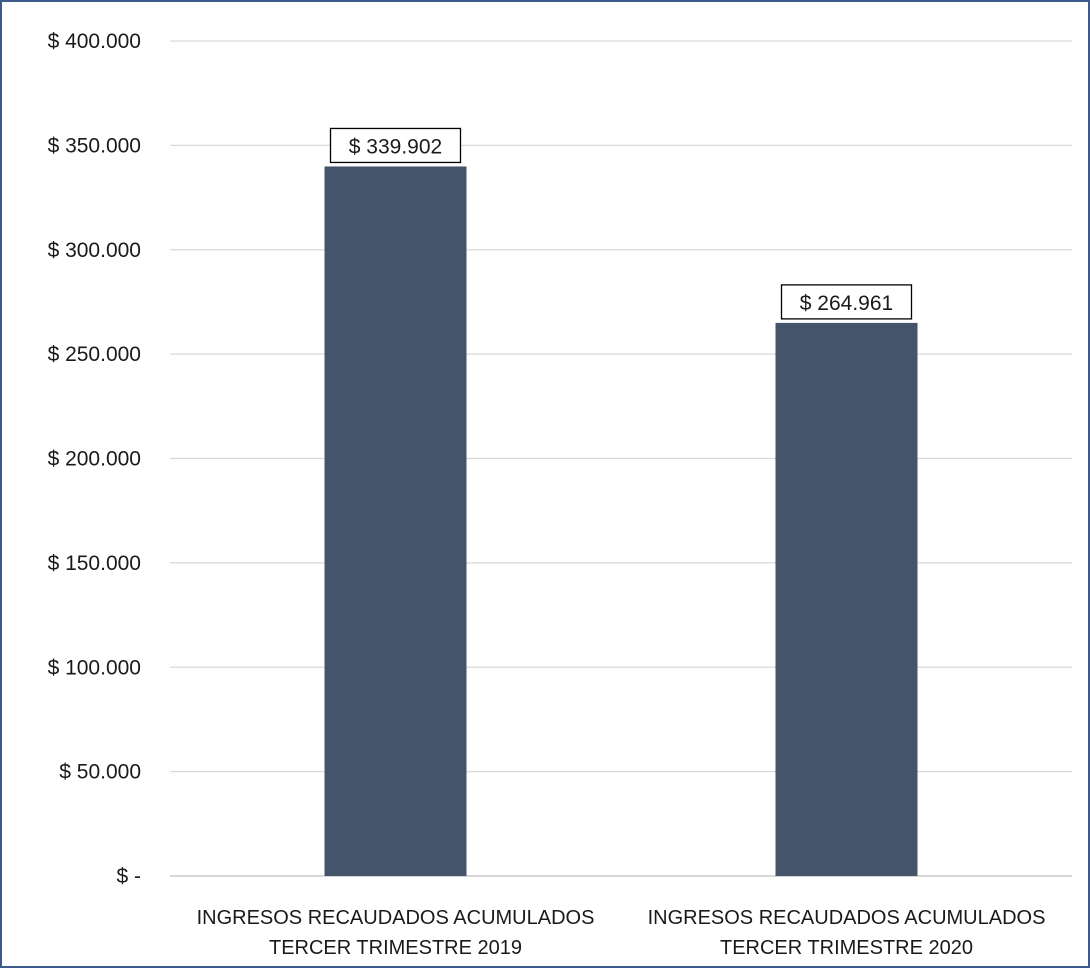  What do you see at coordinates (128, 876) in the screenshot?
I see `y-tick-label: $ -` at bounding box center [128, 876].